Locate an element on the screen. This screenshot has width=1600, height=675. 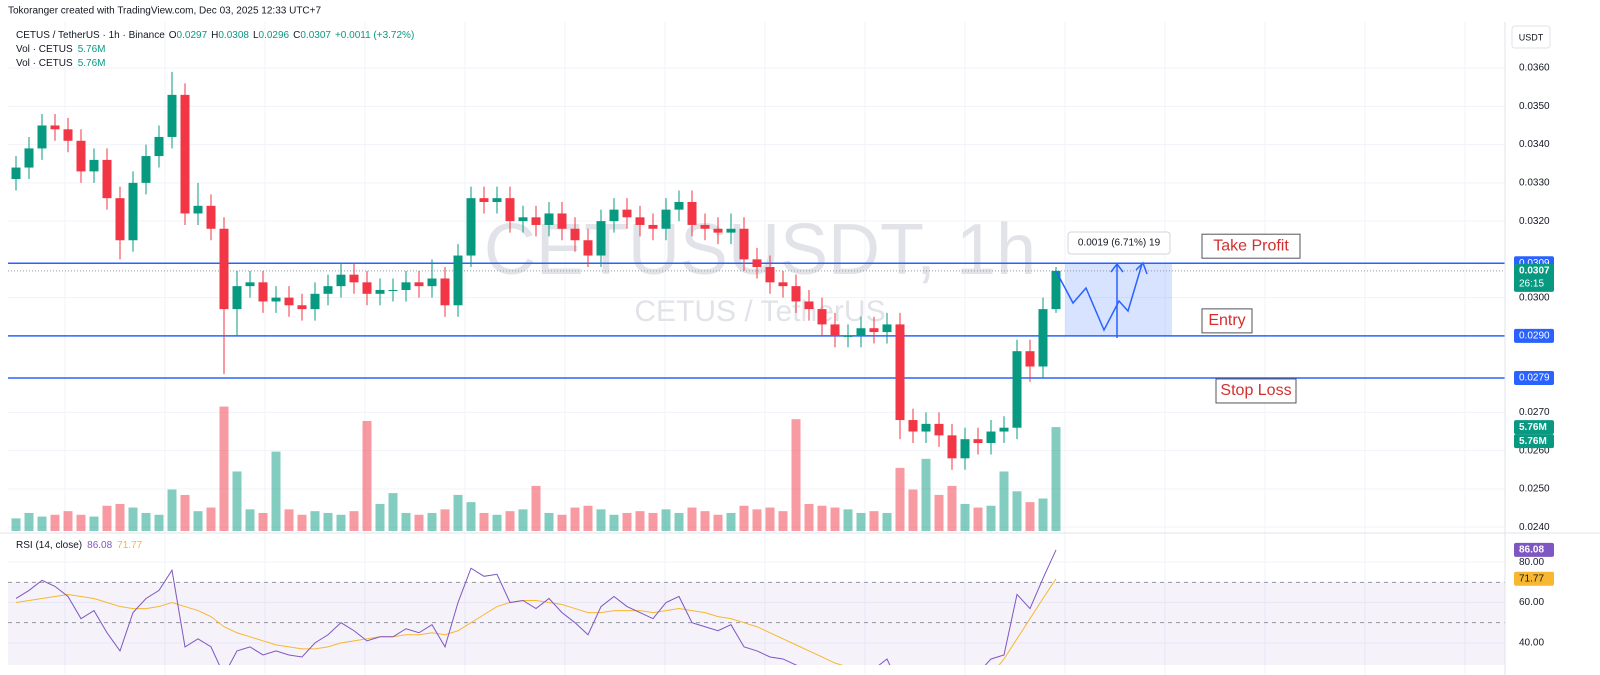
currency: USDT is located at coordinates (1531, 37).